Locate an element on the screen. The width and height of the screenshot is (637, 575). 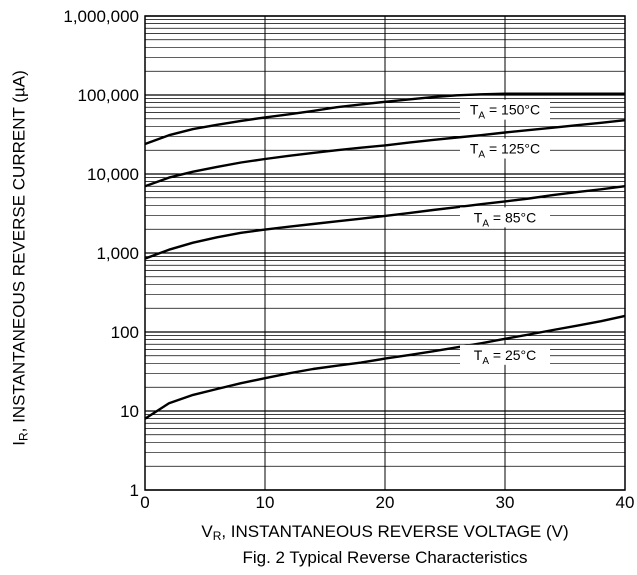
y-tick-label: 10 is located at coordinates (129, 411).